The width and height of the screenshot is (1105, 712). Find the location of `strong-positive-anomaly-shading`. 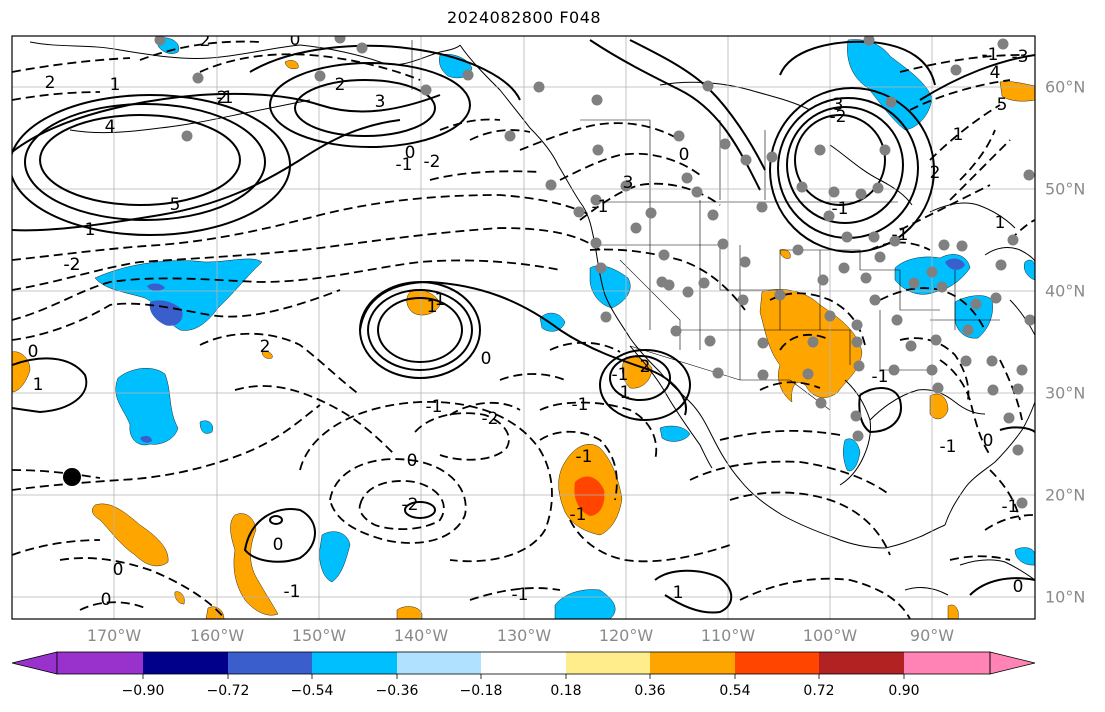

strong-positive-anomaly-shading is located at coordinates (589, 496).